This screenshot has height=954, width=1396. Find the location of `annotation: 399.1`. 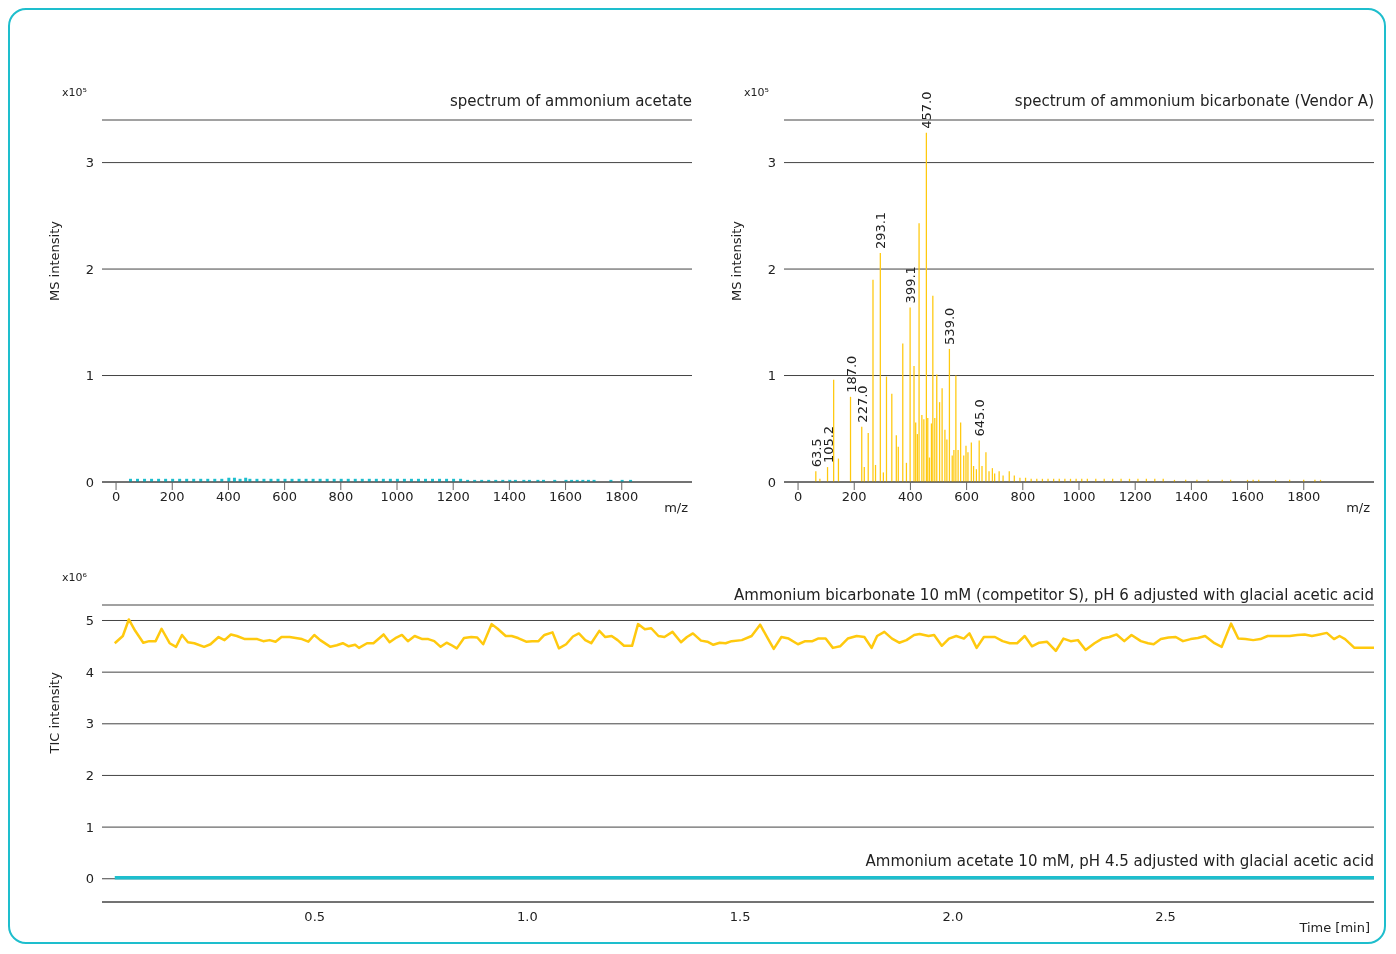

annotation: 399.1 is located at coordinates (911, 285).